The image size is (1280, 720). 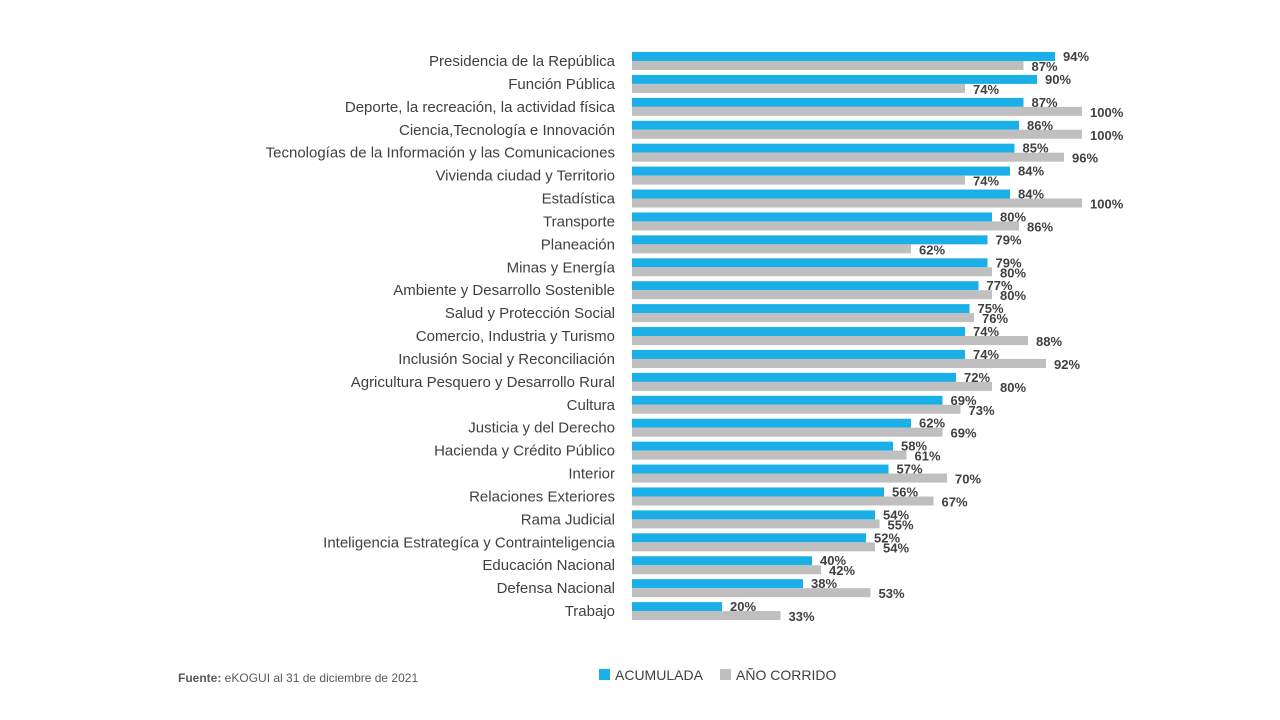 What do you see at coordinates (810, 240) in the screenshot?
I see `bar-acumulada-planeacion` at bounding box center [810, 240].